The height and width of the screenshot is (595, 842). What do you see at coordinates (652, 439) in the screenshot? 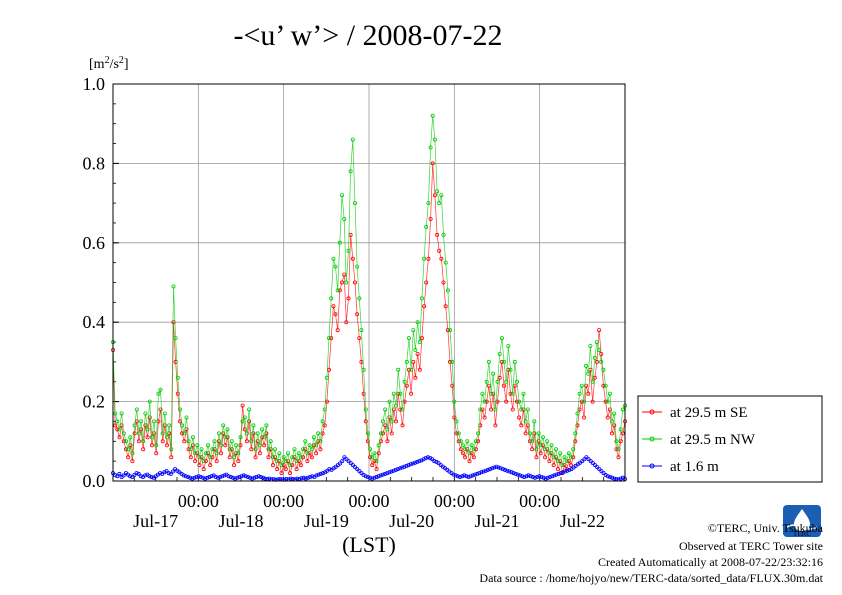
I see `legend-swatch-marker` at bounding box center [652, 439].